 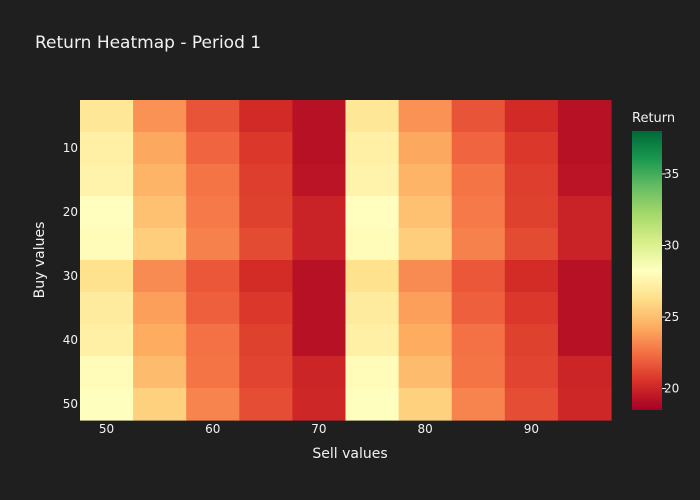 What do you see at coordinates (266, 340) in the screenshot?
I see `heatmap-cell: 65, 40: 21` at bounding box center [266, 340].